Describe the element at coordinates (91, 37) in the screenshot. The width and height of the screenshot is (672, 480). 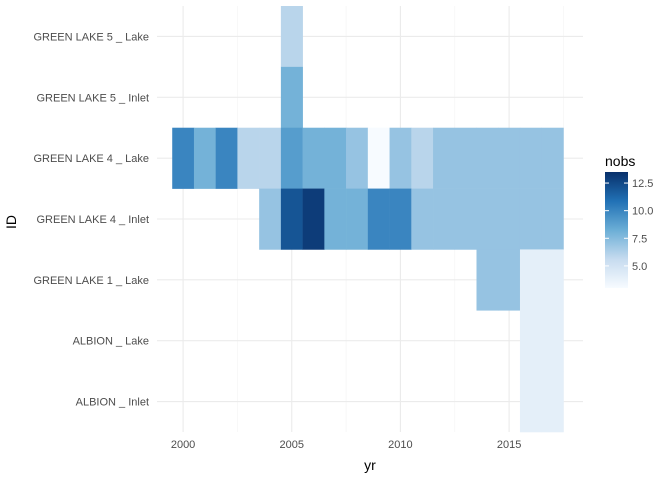
I see `y-tick-label: GREEN LAKE 5 _ Lake` at that location.